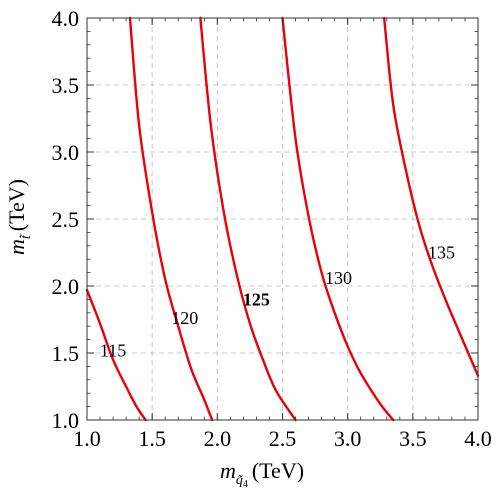 This screenshot has width=498, height=499. I want to click on x-tick-label: 1.0, so click(87, 438).